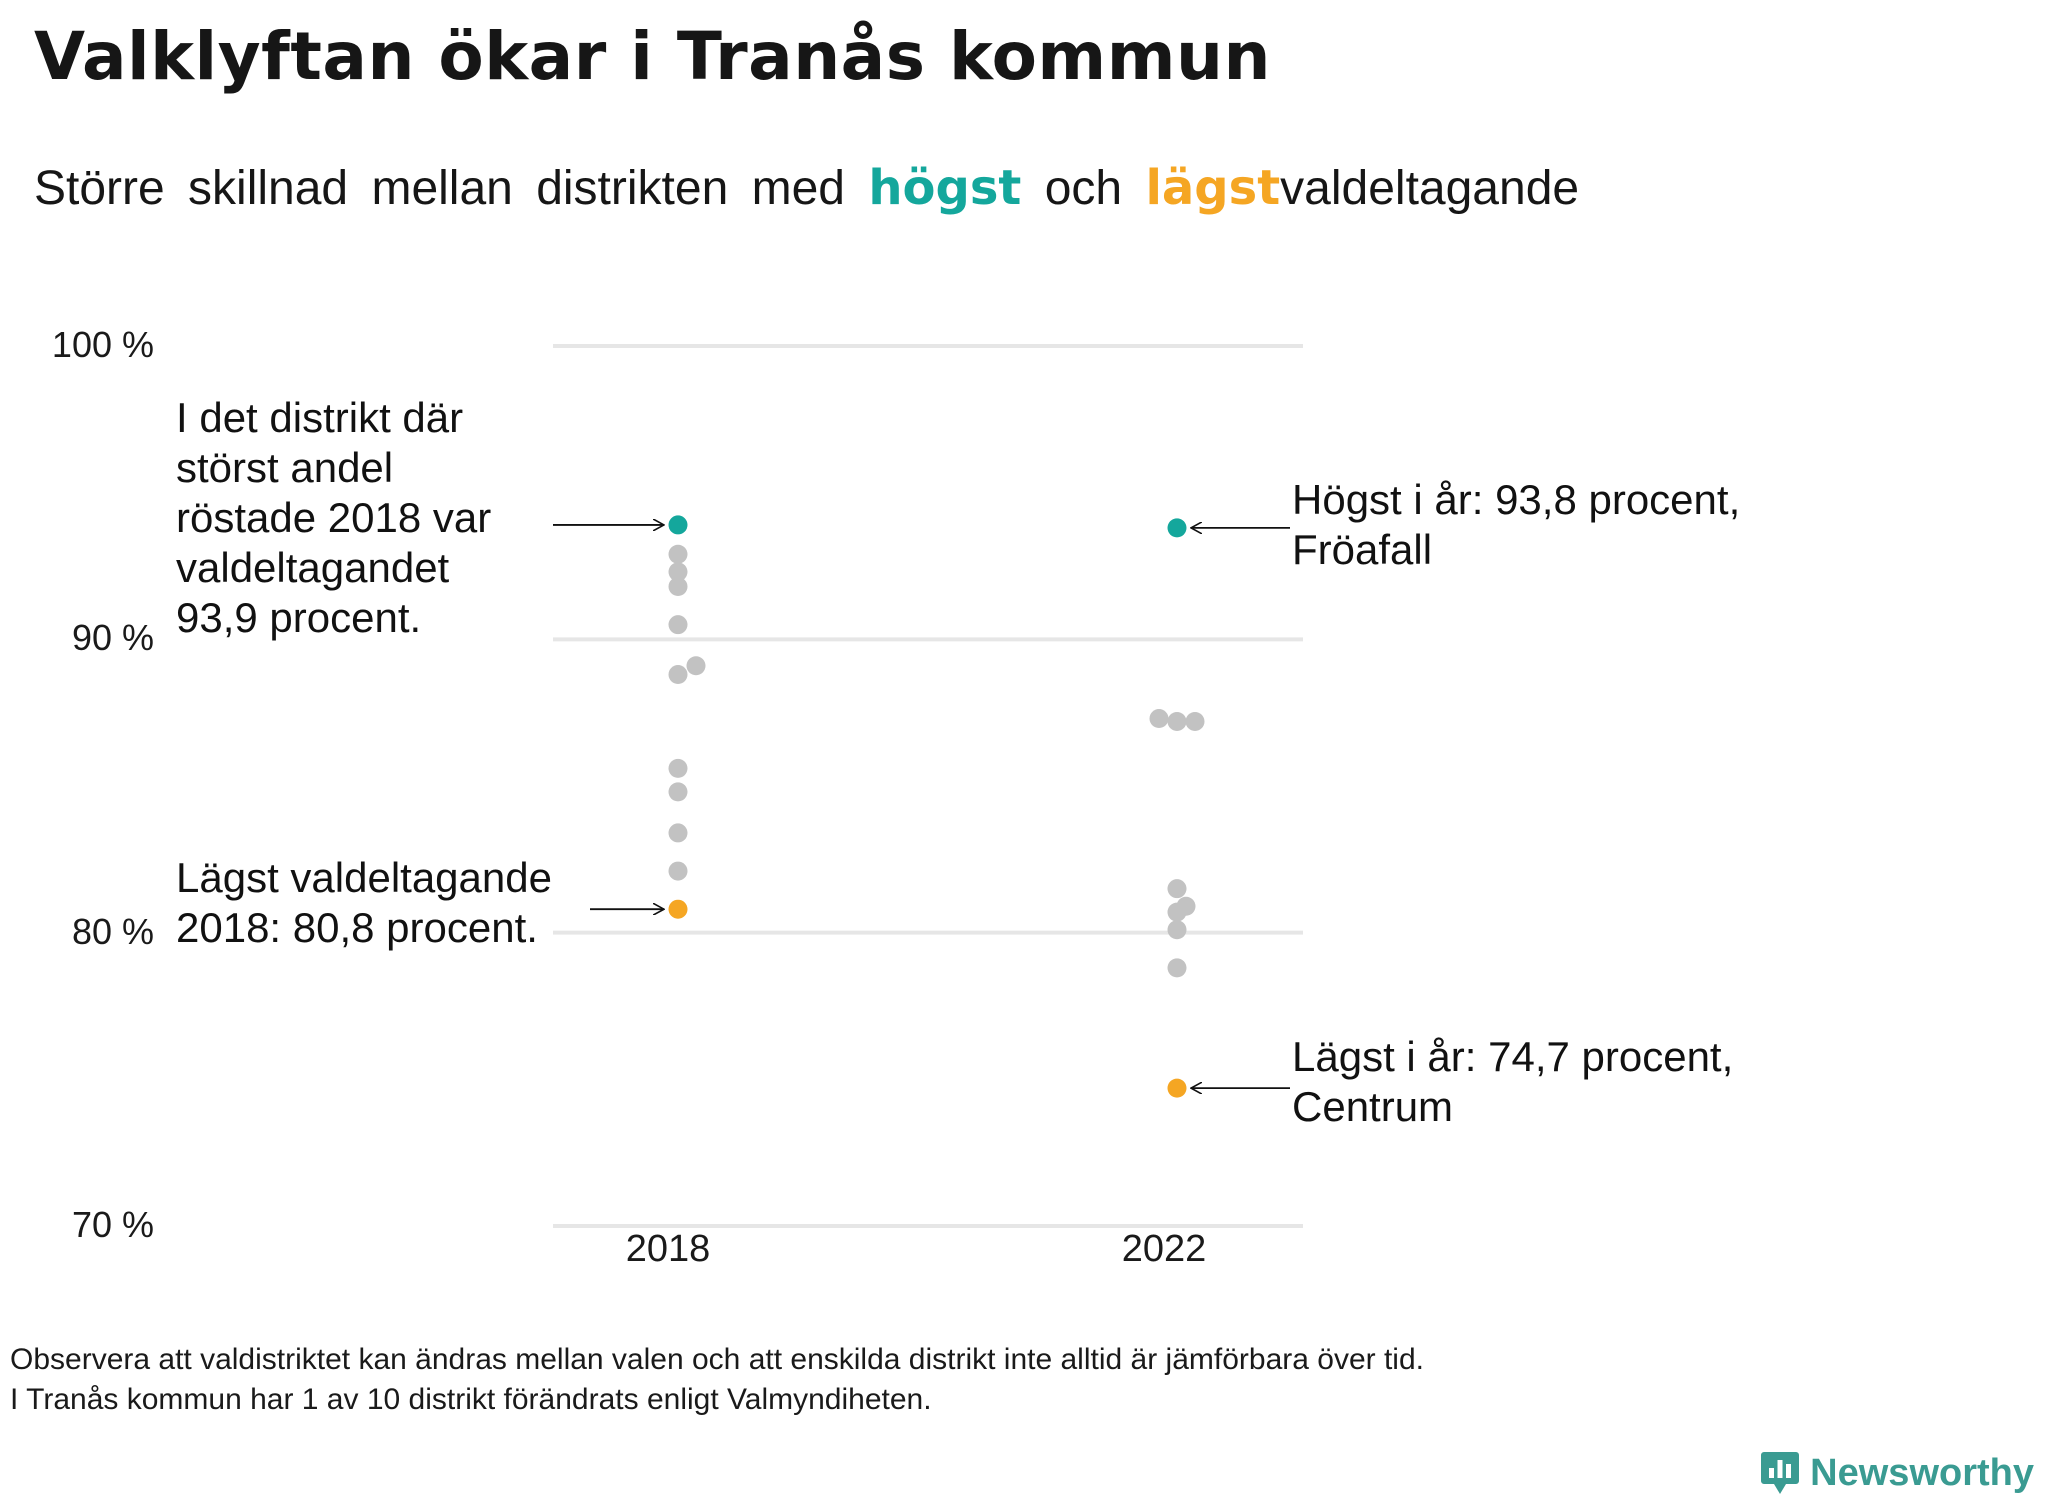 This screenshot has height=1500, width=2048. I want to click on annotation-low-2022: Lägst i år: 74,7 procent, Centrum, so click(1513, 1081).